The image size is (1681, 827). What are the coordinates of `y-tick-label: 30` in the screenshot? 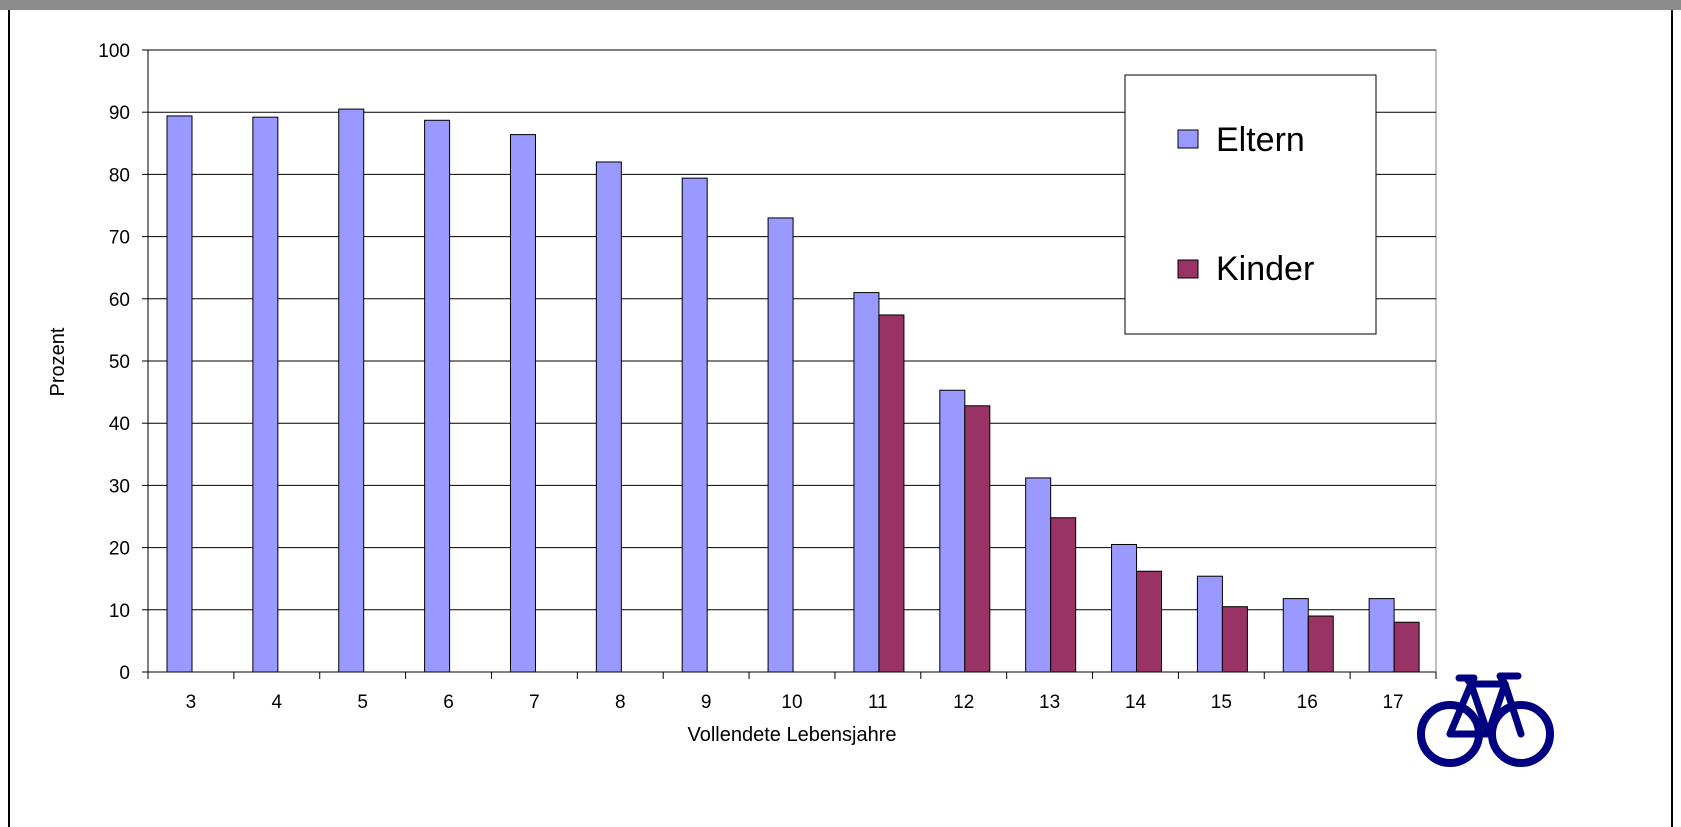 It's located at (119, 486).